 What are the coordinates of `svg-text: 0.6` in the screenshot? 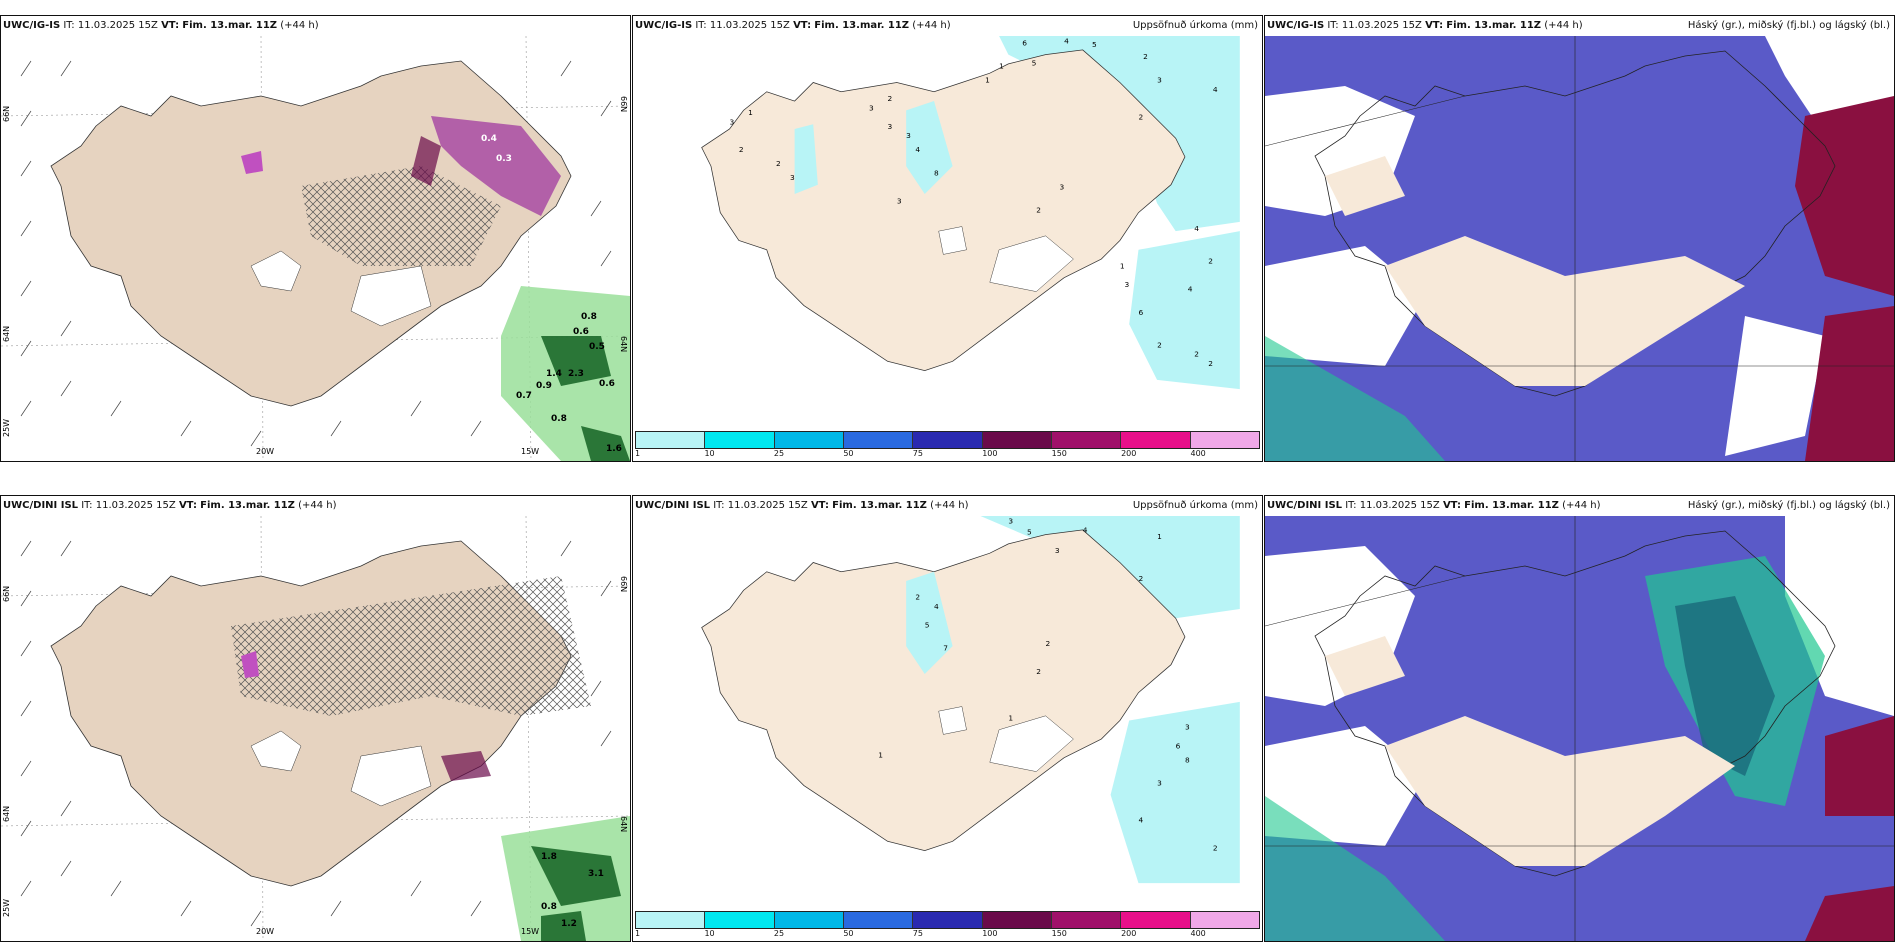 It's located at (607, 384).